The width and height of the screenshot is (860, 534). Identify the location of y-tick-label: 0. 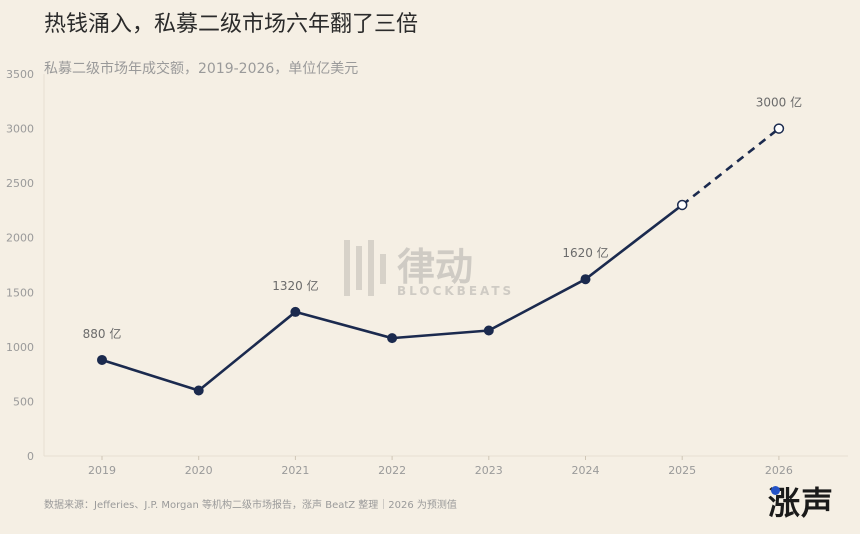
(30, 456).